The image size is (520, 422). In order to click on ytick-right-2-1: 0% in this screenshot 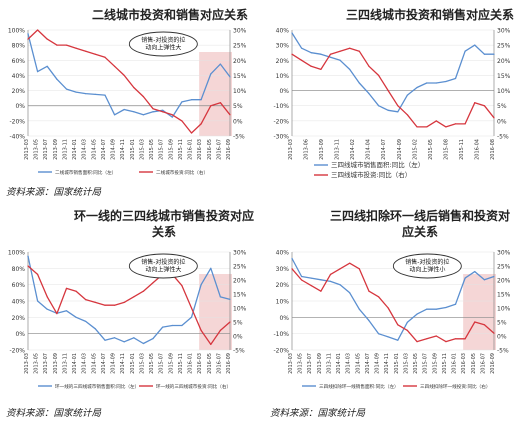, I will do `click(238, 337)`.